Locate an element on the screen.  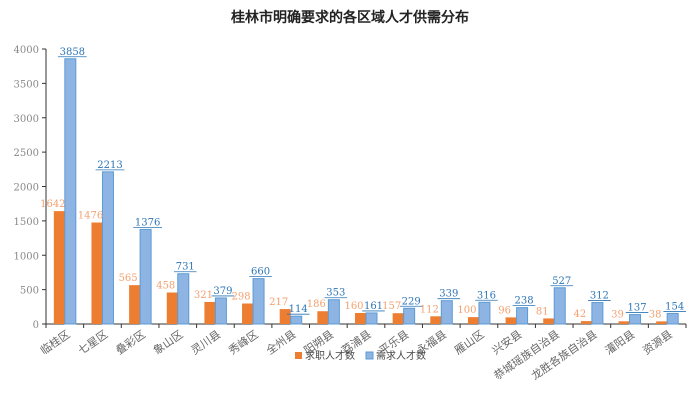
supply-data-label: 565 is located at coordinates (128, 278).